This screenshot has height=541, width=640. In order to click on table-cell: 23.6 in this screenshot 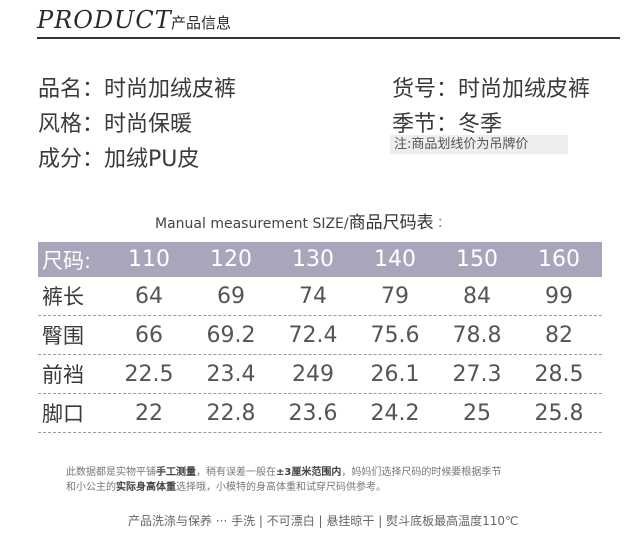, I will do `click(313, 413)`.